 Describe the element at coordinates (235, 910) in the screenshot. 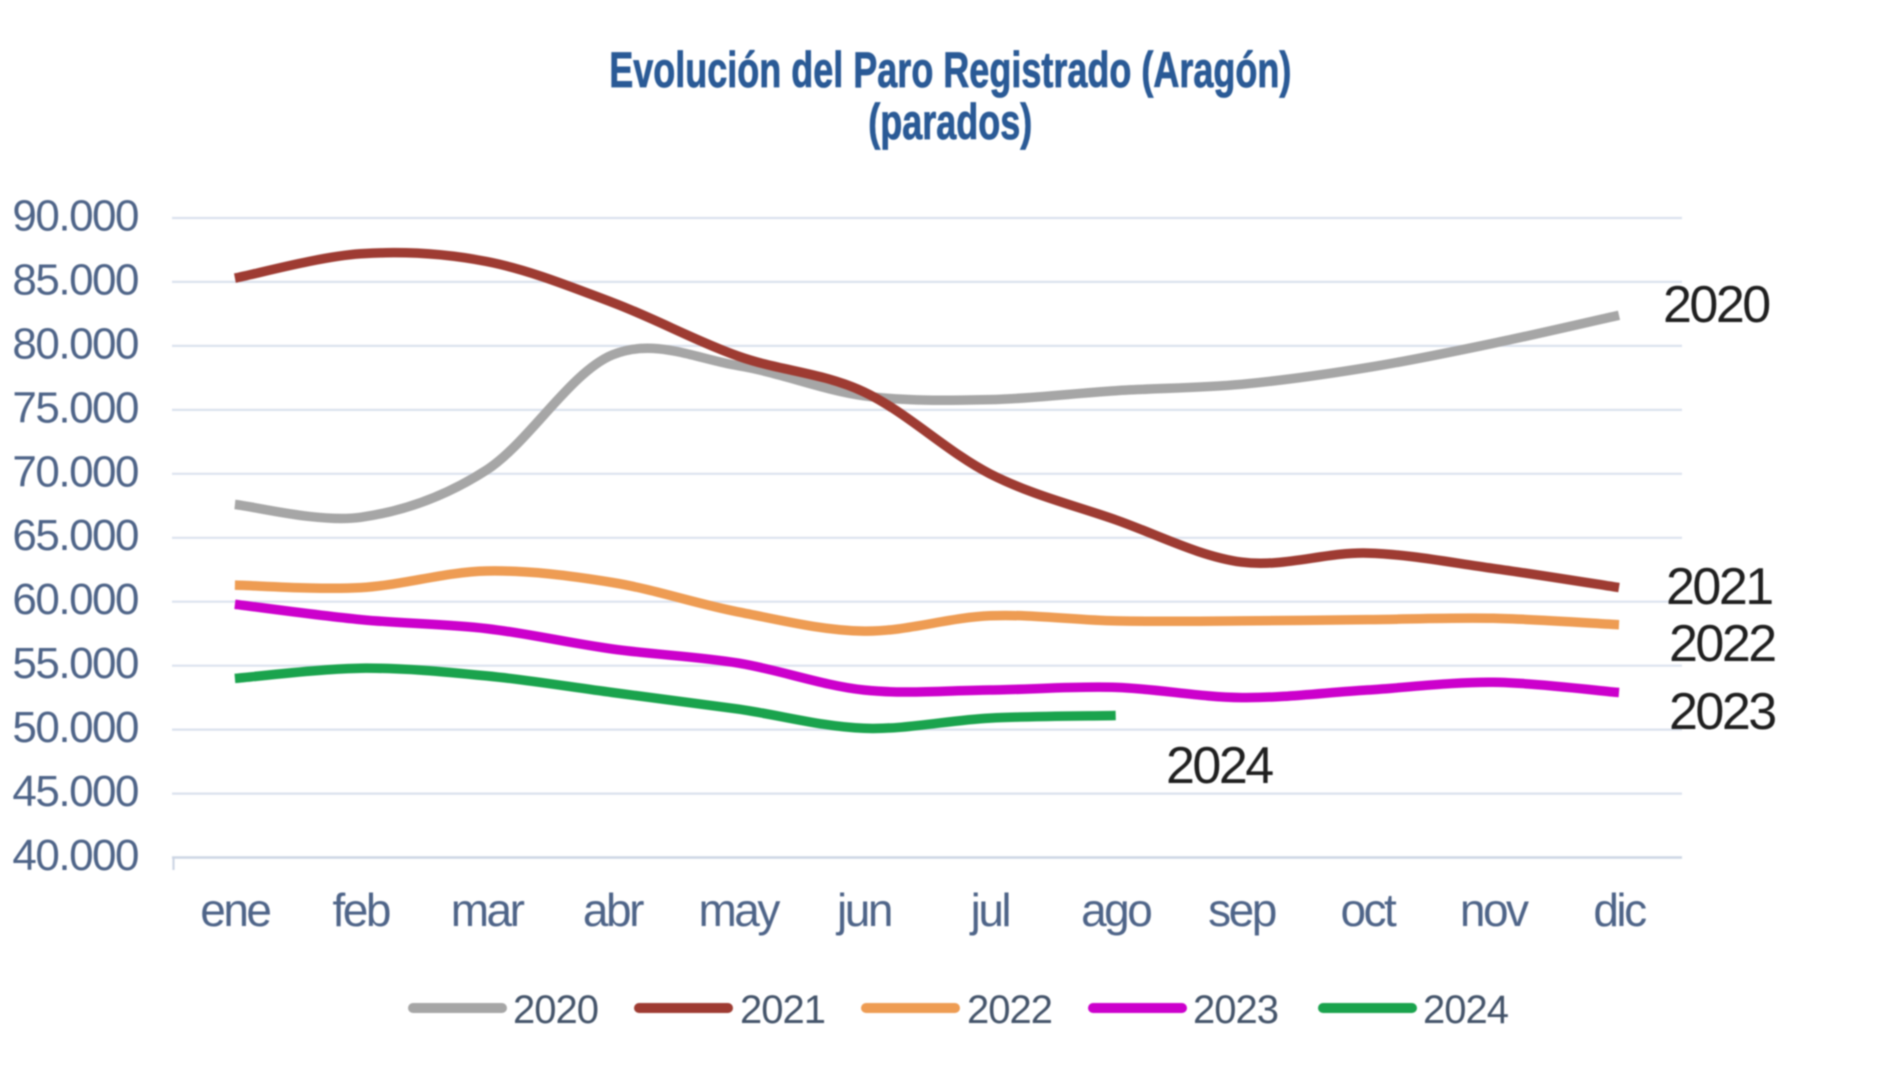

I see `svg-text: ene` at that location.